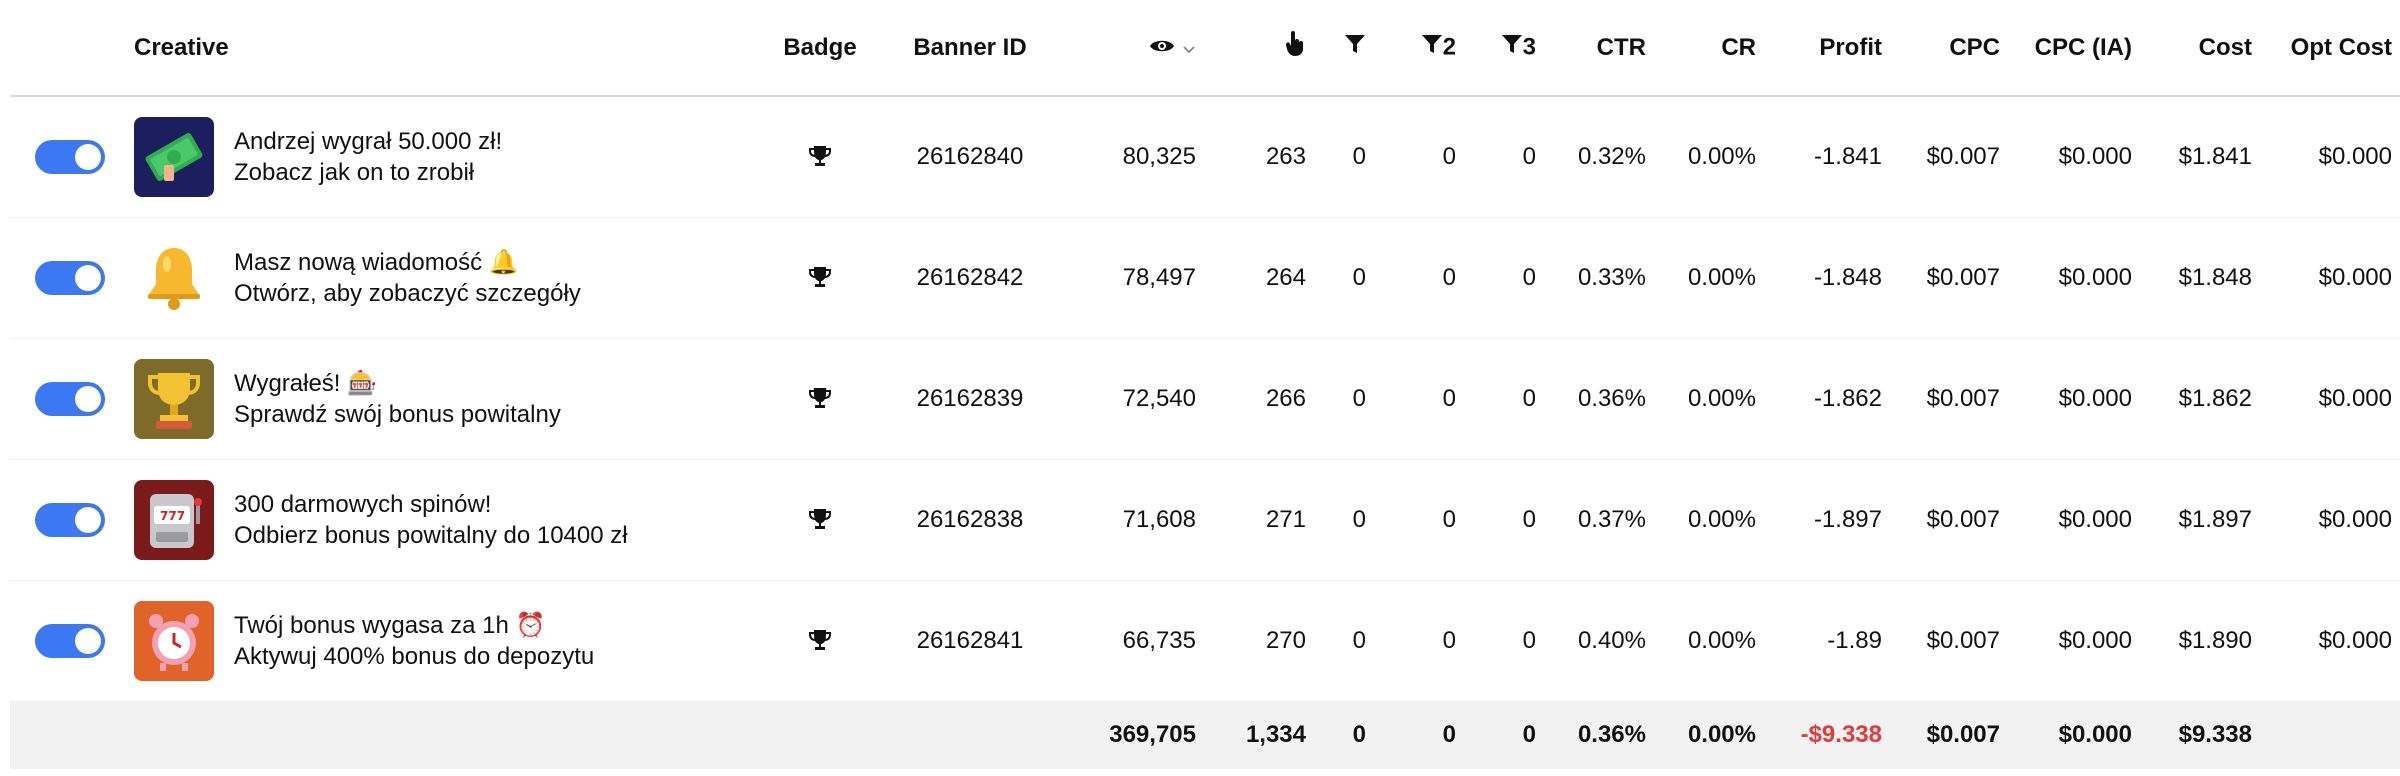 The image size is (2400, 776). What do you see at coordinates (174, 398) in the screenshot?
I see `trophy-cup-icon` at bounding box center [174, 398].